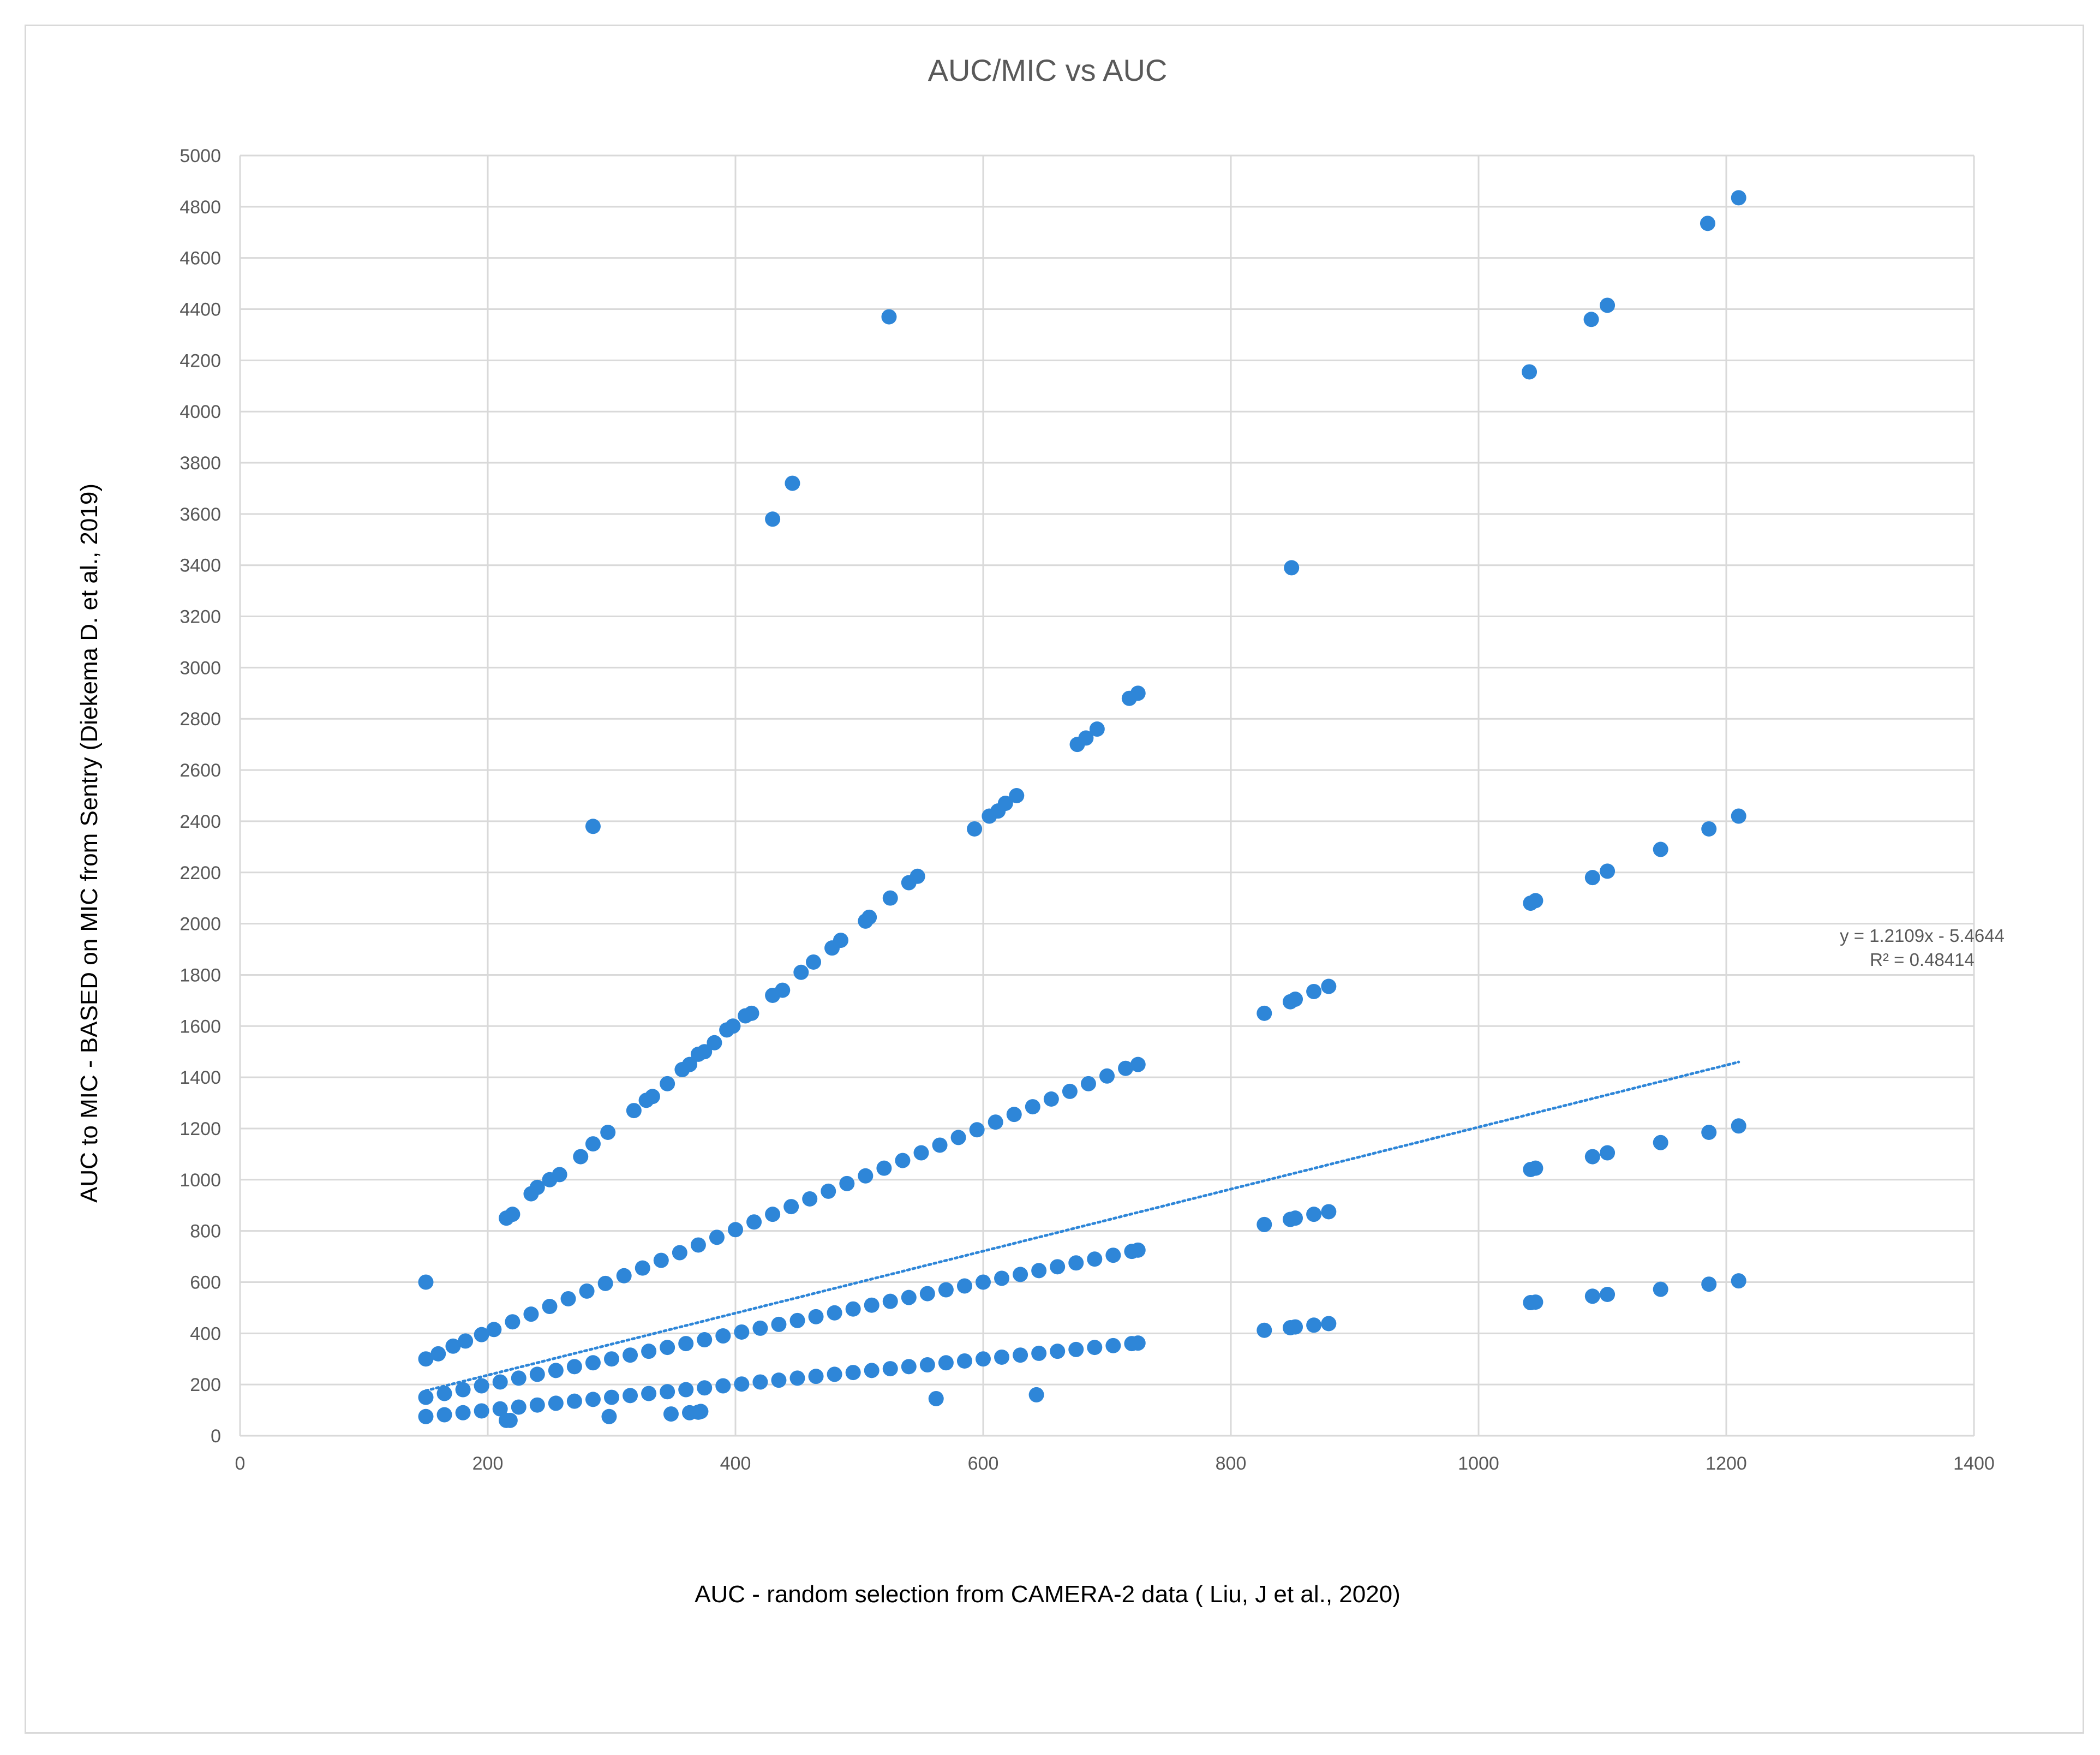 Image resolution: width=2100 pixels, height=1755 pixels. Describe the element at coordinates (735, 1463) in the screenshot. I see `x-tick-label: 400` at that location.